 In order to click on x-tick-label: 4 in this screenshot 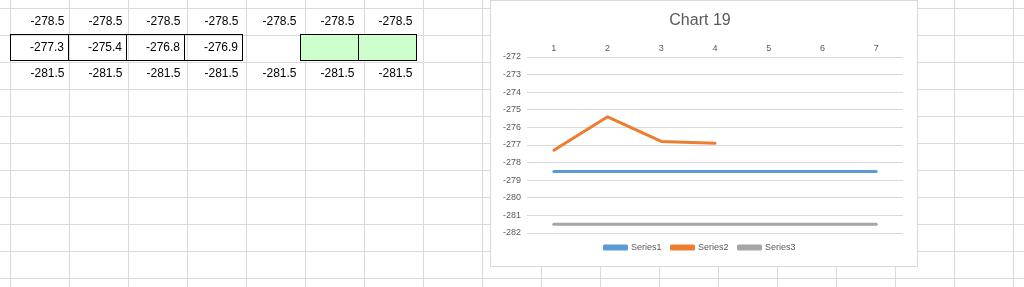, I will do `click(715, 48)`.